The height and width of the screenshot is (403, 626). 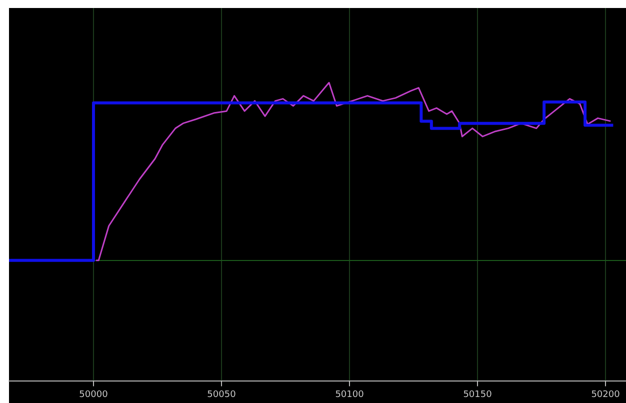 I want to click on x-tick-label: 50050, so click(x=221, y=395).